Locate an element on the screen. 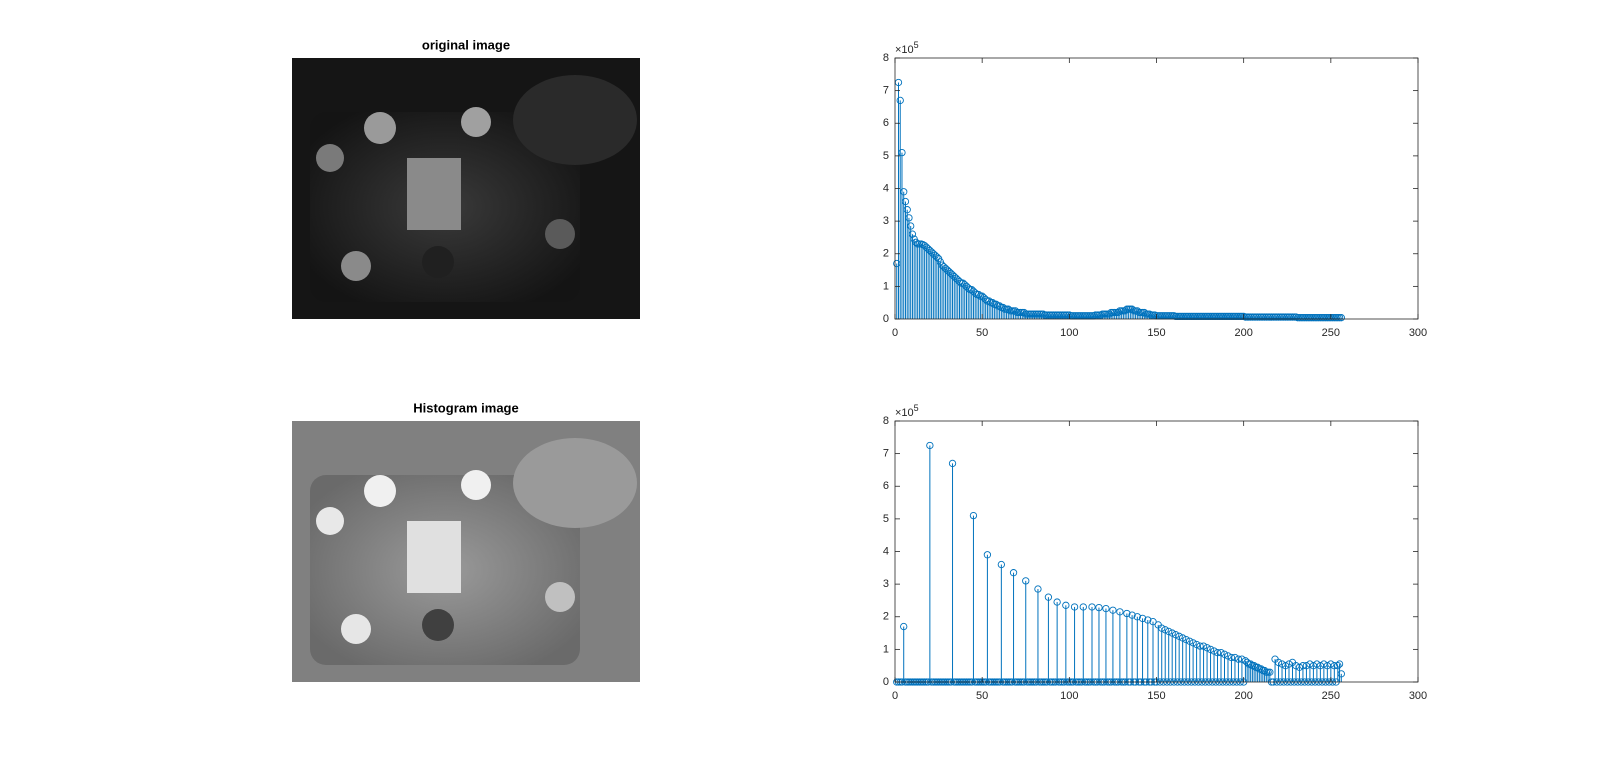 The image size is (1600, 783). y-tick-label: 2 is located at coordinates (886, 254).